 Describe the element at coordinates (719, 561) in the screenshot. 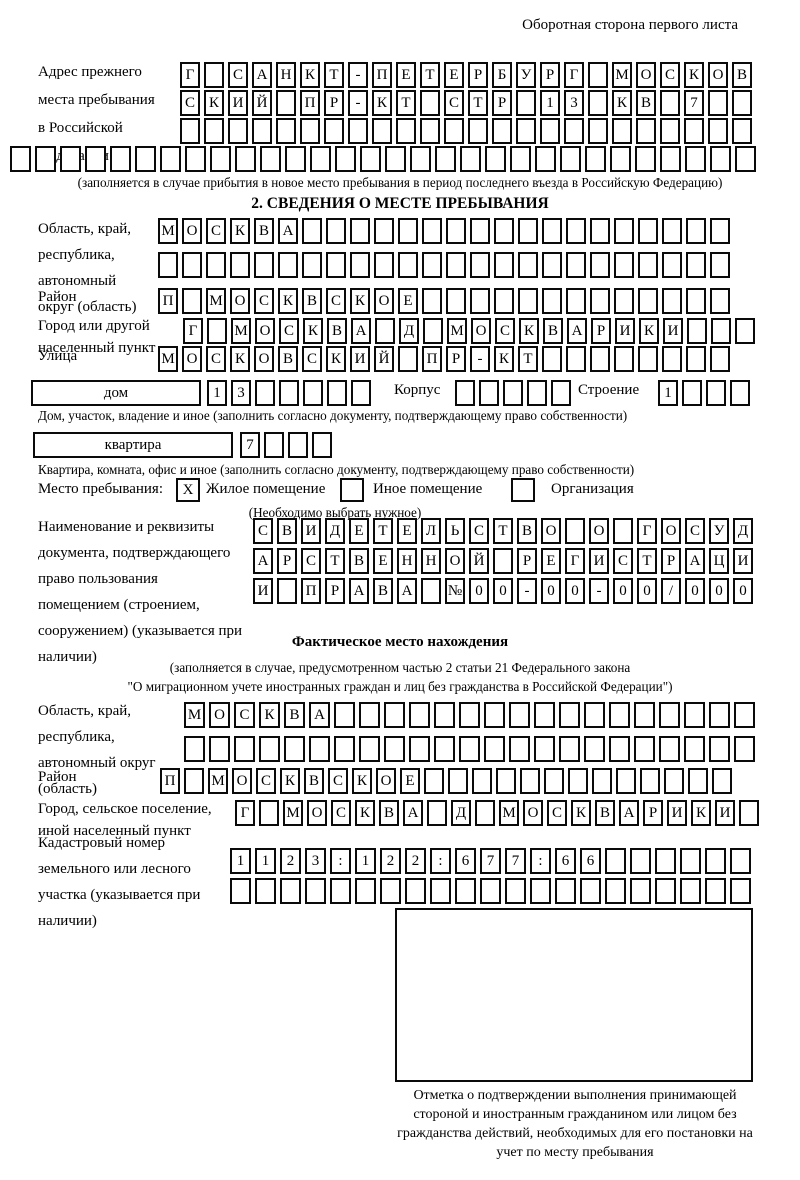

I see `char-cell: Ц` at that location.